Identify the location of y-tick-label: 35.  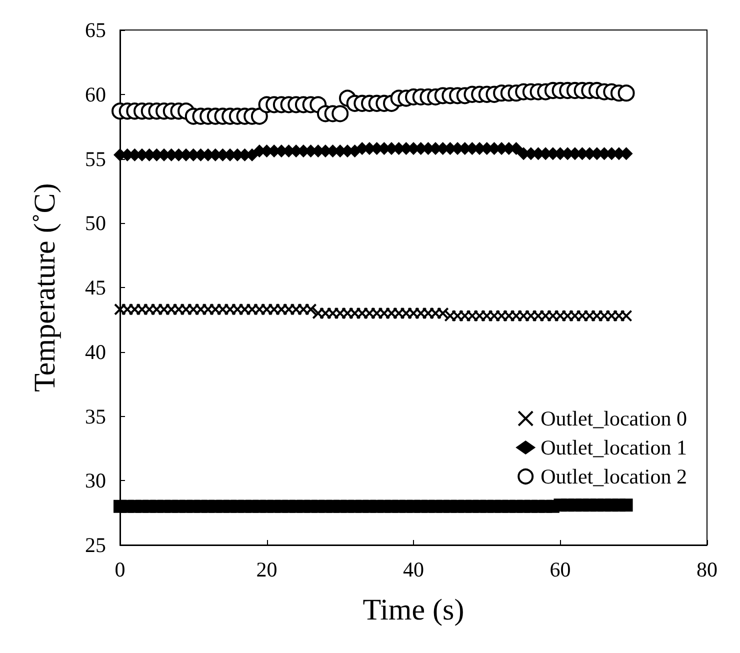
(95, 416).